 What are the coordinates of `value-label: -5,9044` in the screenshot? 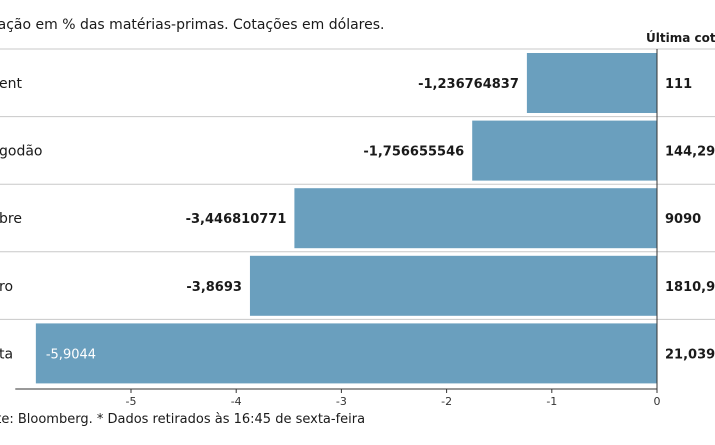 It's located at (71, 354).